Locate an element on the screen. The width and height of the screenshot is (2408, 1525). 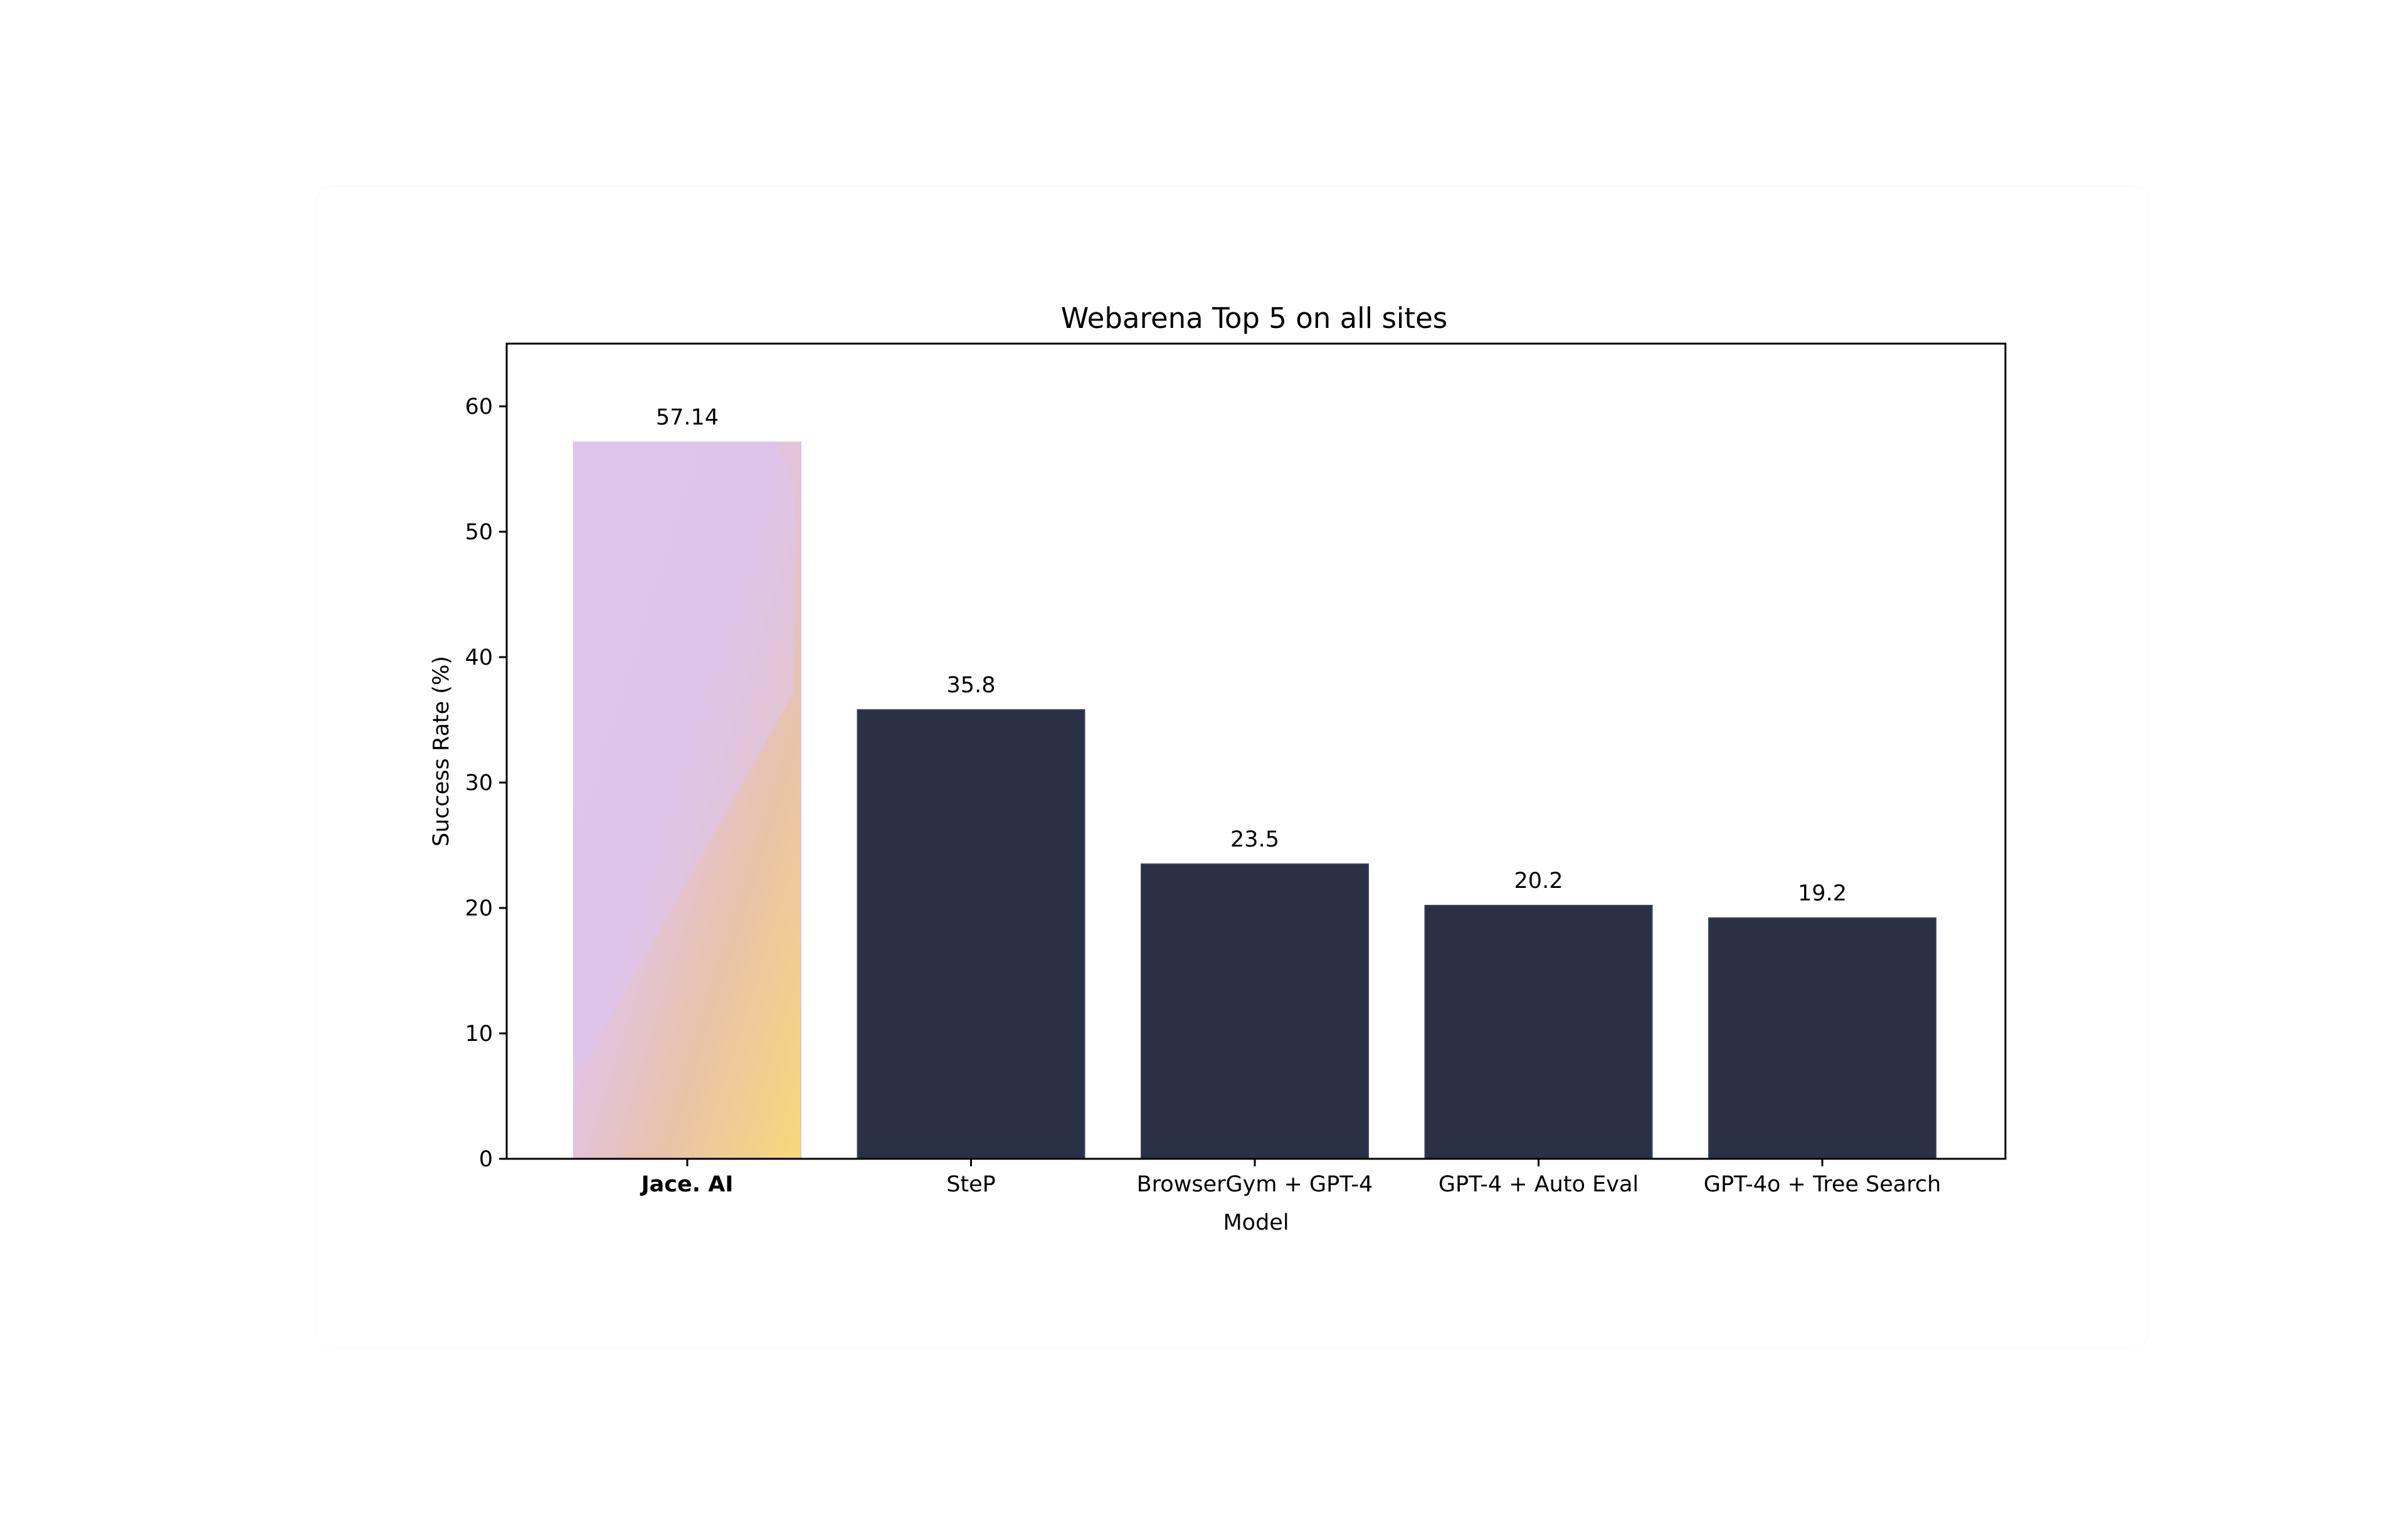
bar-highlight-sheen is located at coordinates (685, 756).